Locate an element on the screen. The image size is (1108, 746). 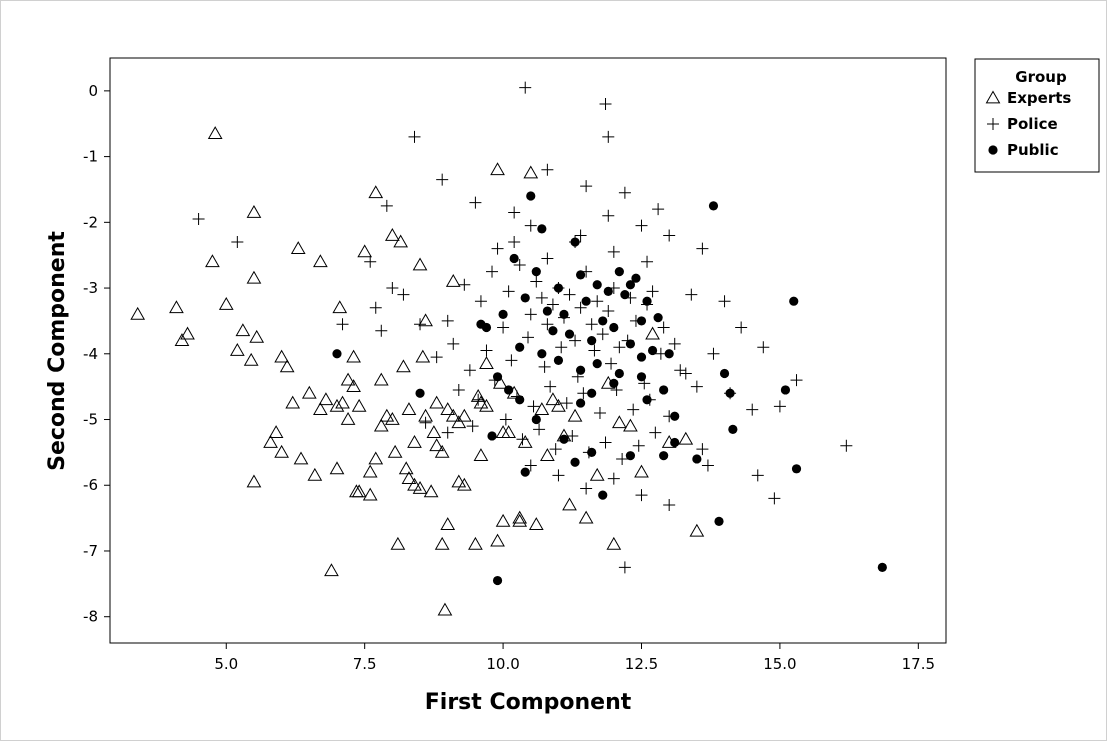
legend: Group Experts Police Public is located at coordinates (1037, 115).